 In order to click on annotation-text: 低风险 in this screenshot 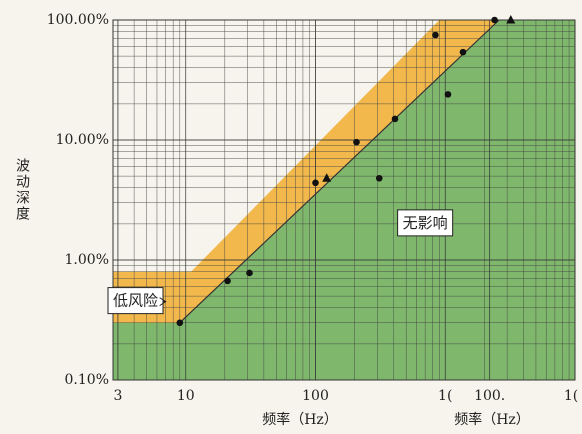, I will do `click(135, 301)`.